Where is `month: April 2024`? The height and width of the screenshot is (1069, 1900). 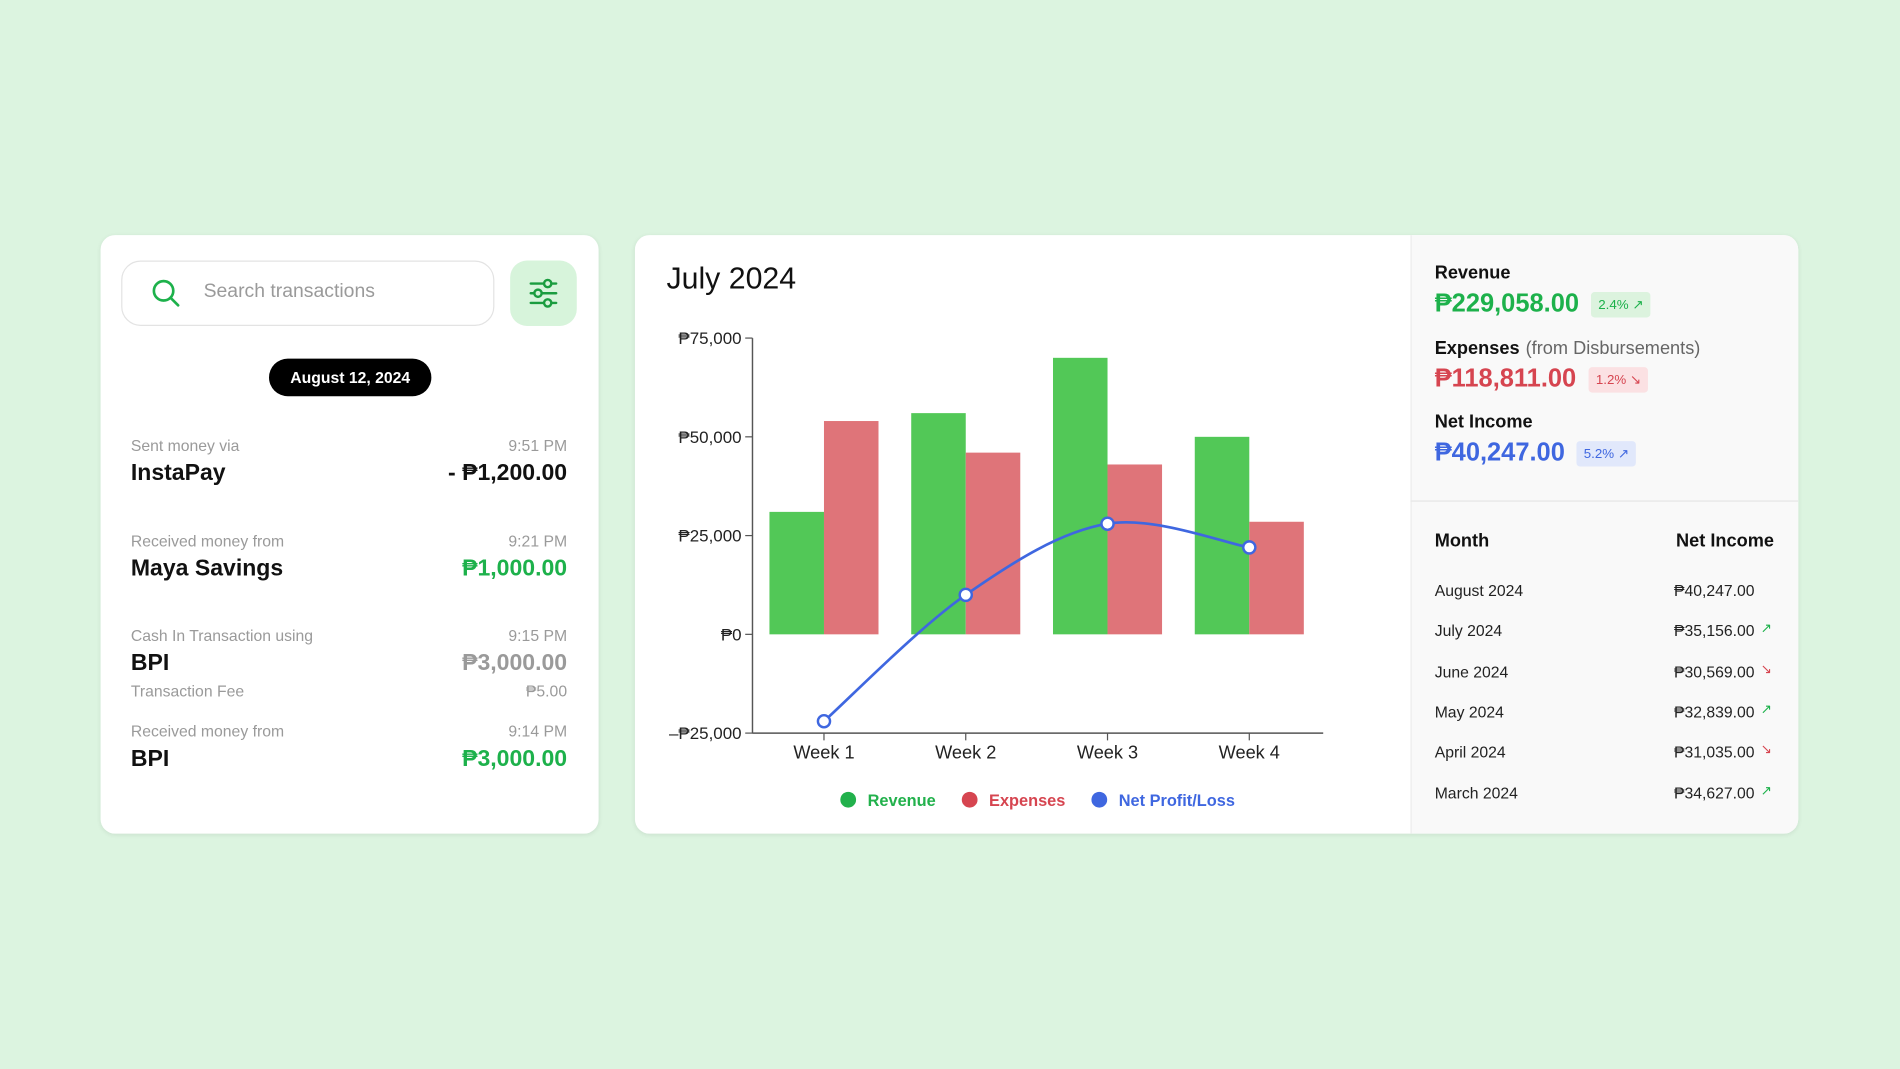
month: April 2024 is located at coordinates (1470, 752).